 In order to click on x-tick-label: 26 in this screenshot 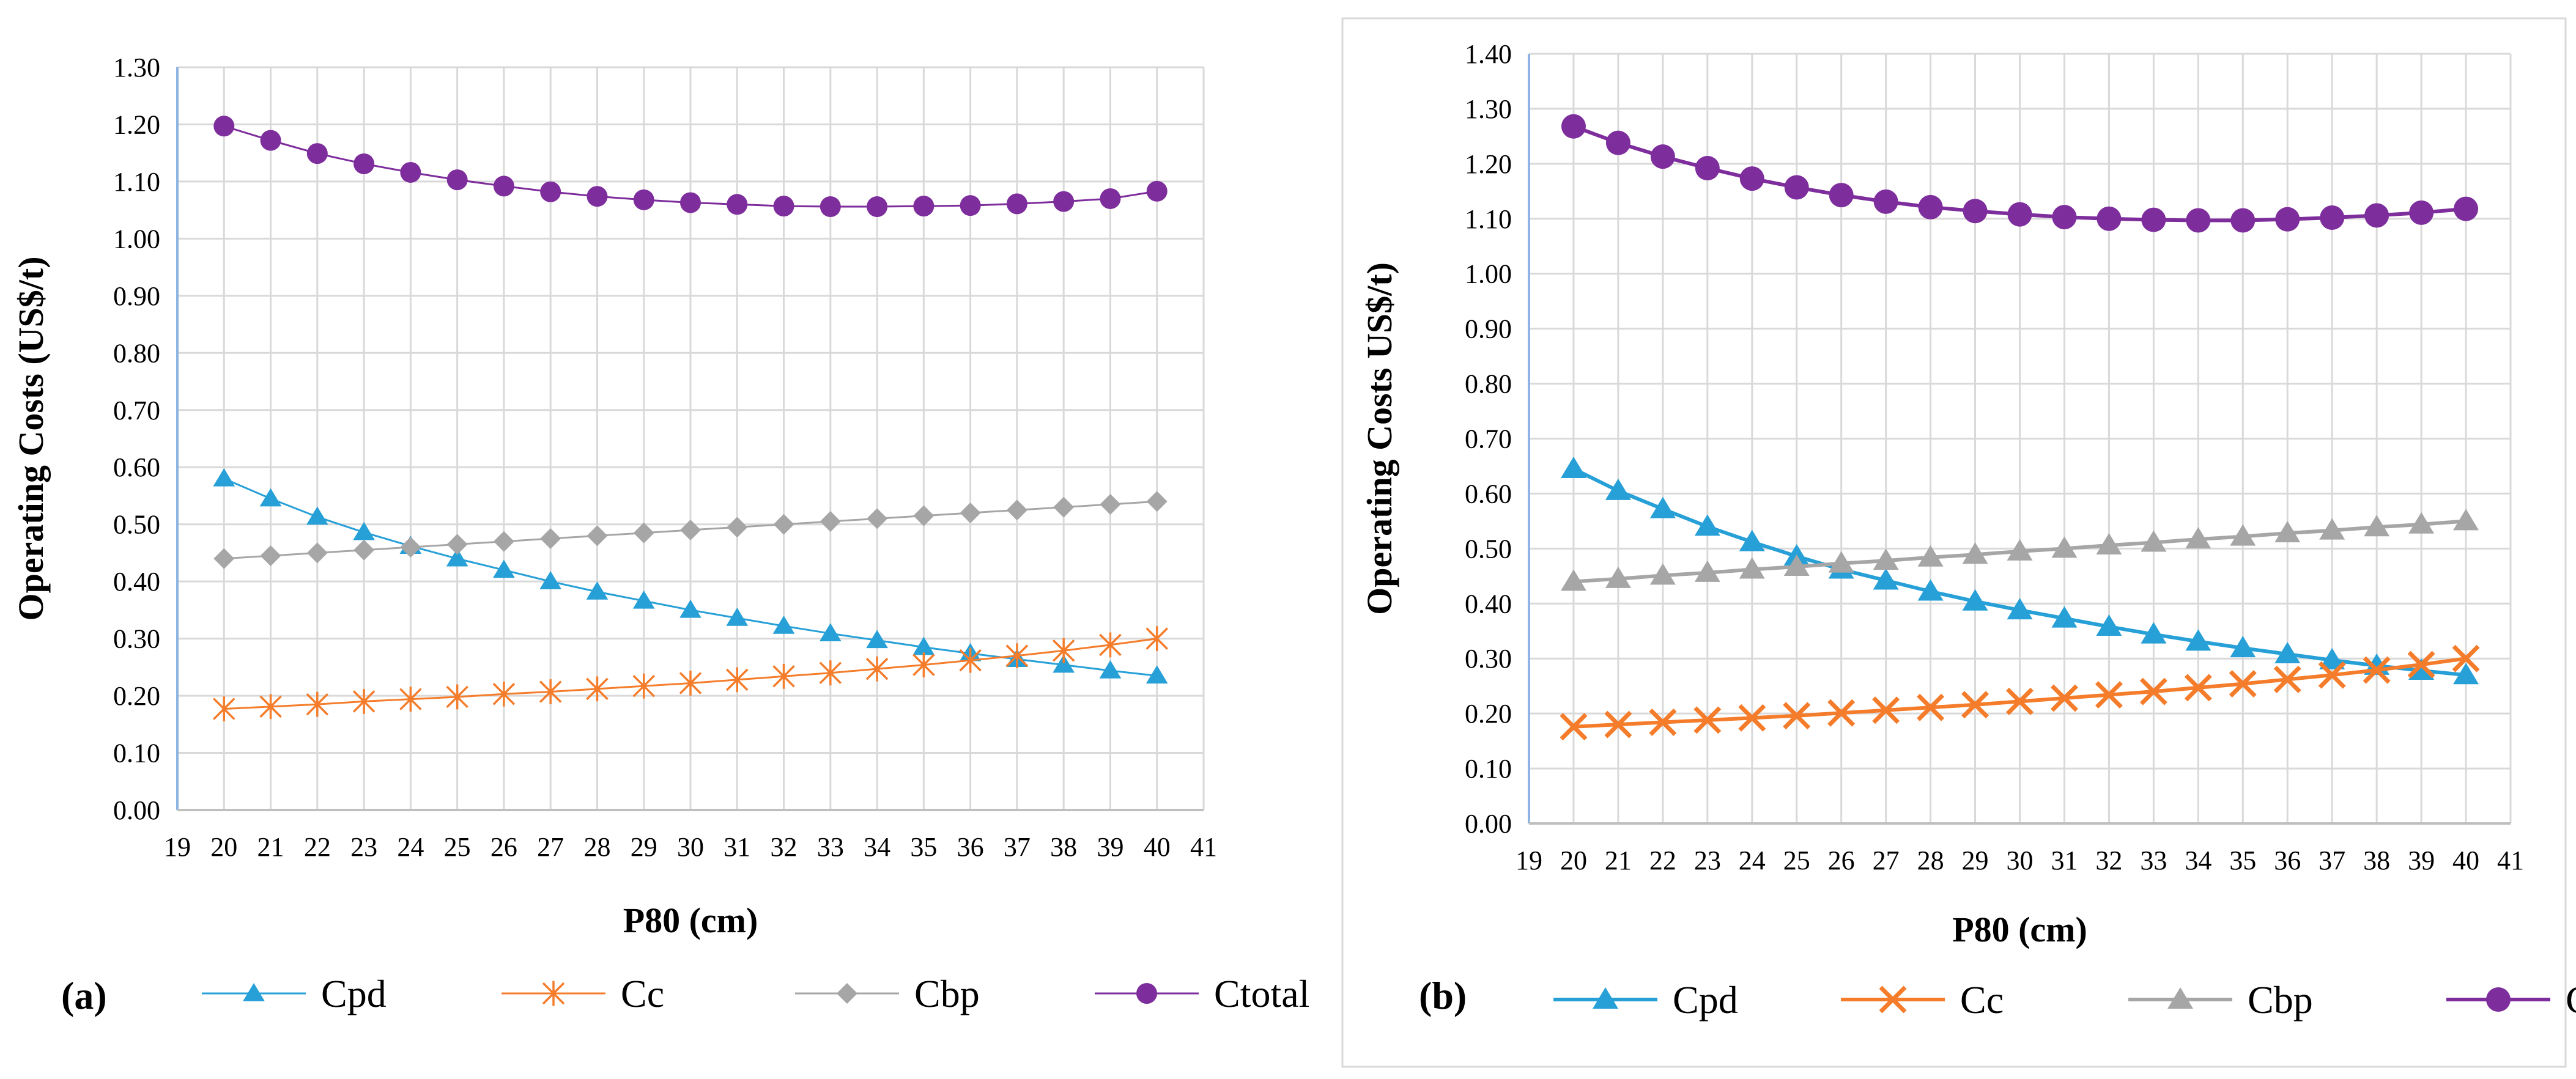, I will do `click(503, 847)`.